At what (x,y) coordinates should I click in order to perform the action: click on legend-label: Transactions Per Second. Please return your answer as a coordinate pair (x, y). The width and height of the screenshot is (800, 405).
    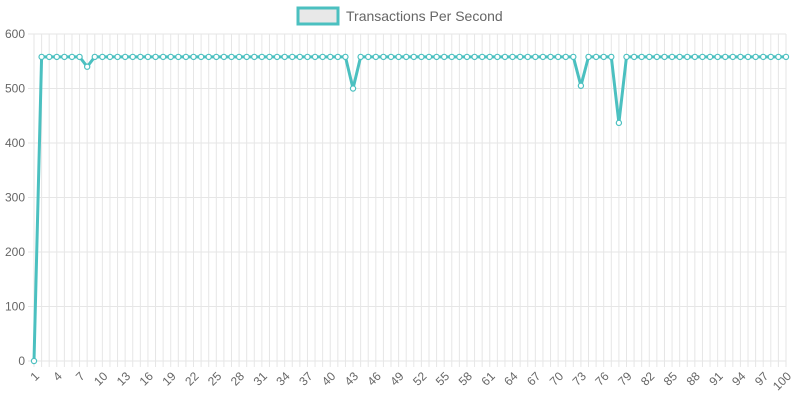
    Looking at the image, I should click on (424, 16).